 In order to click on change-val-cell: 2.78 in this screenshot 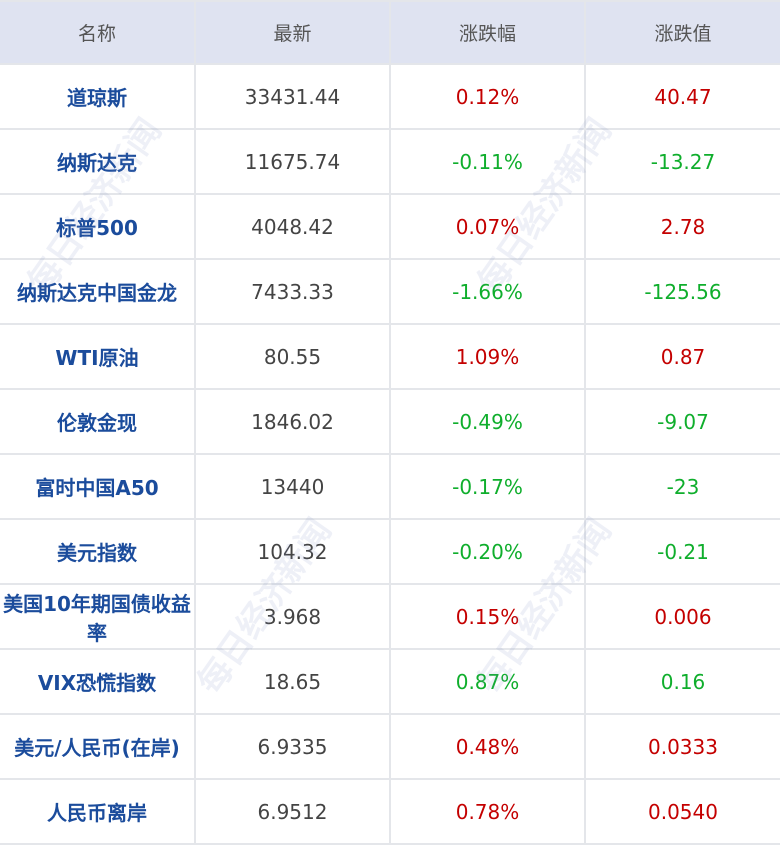, I will do `click(682, 226)`.